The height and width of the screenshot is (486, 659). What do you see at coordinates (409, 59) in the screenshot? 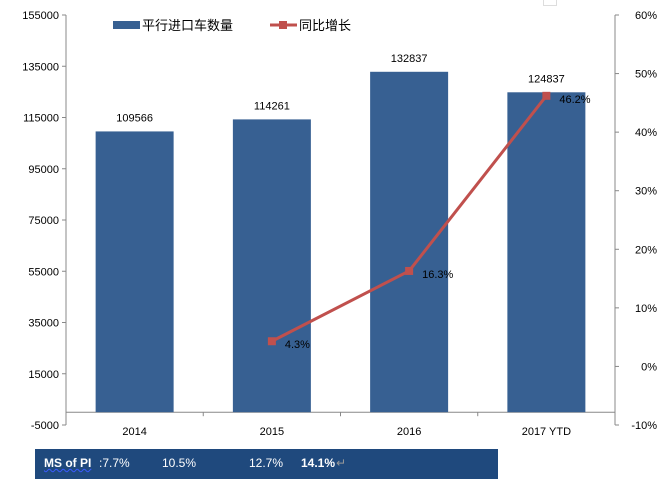
I see `bar-data-label: 132837` at bounding box center [409, 59].